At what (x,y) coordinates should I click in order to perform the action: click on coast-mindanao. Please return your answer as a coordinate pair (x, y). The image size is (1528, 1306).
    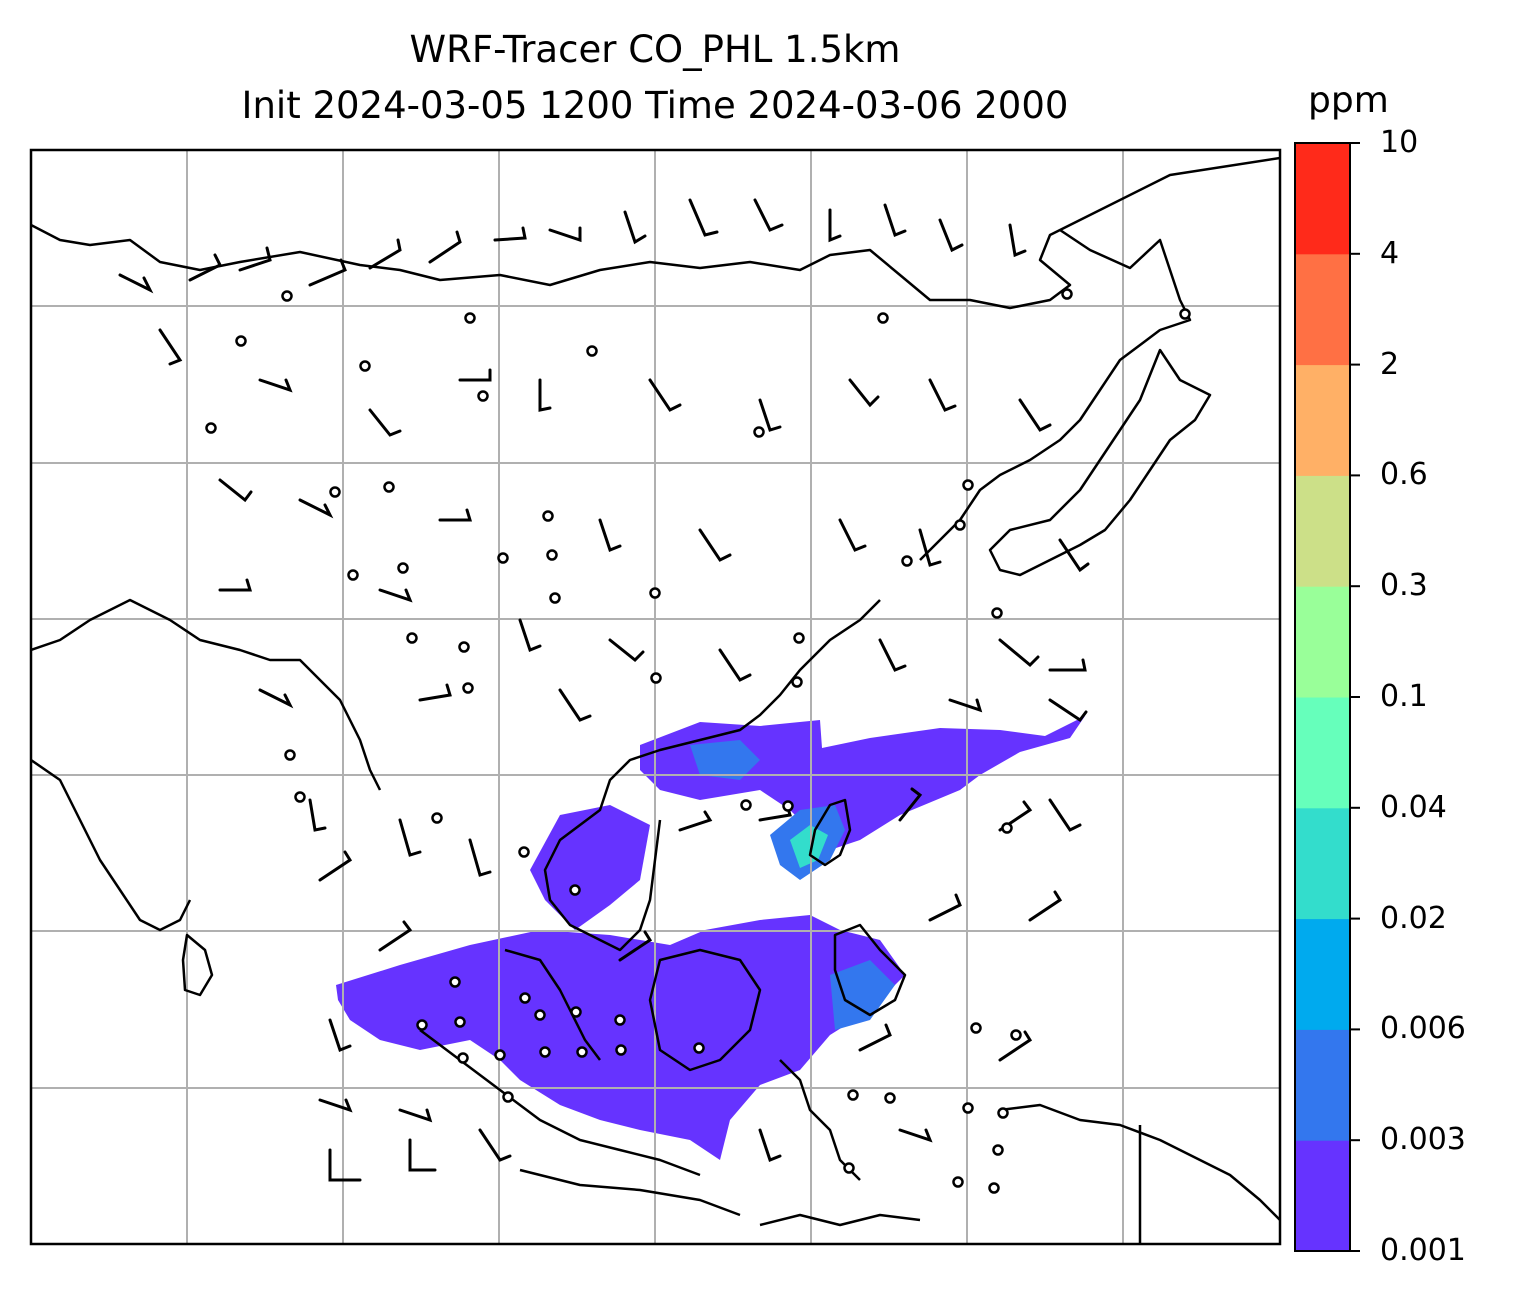
    Looking at the image, I should click on (870, 970).